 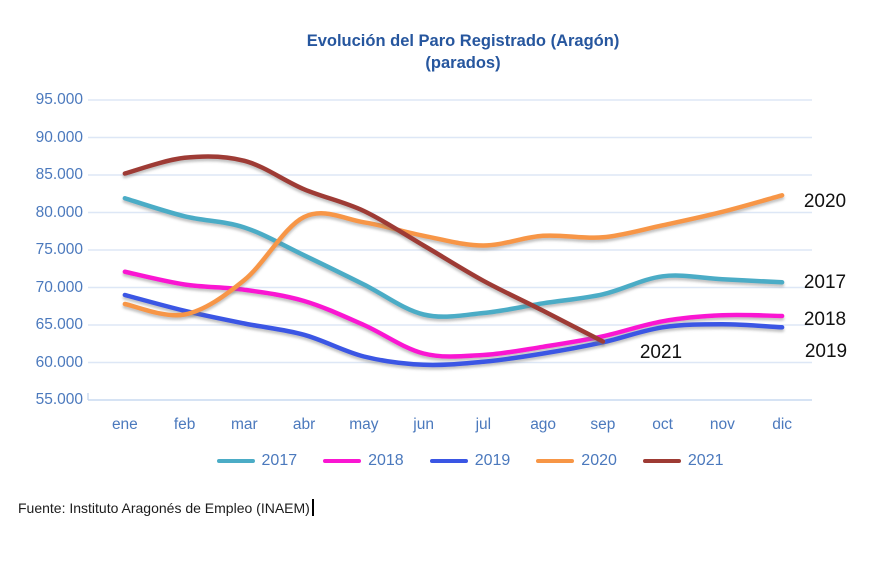 I want to click on legend-swatch-2019, so click(x=448, y=461).